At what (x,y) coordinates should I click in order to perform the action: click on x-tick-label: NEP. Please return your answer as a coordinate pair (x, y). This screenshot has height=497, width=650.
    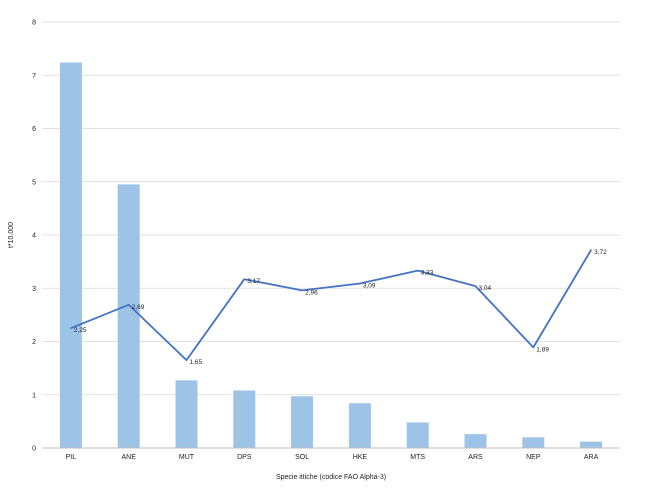
    Looking at the image, I should click on (533, 457).